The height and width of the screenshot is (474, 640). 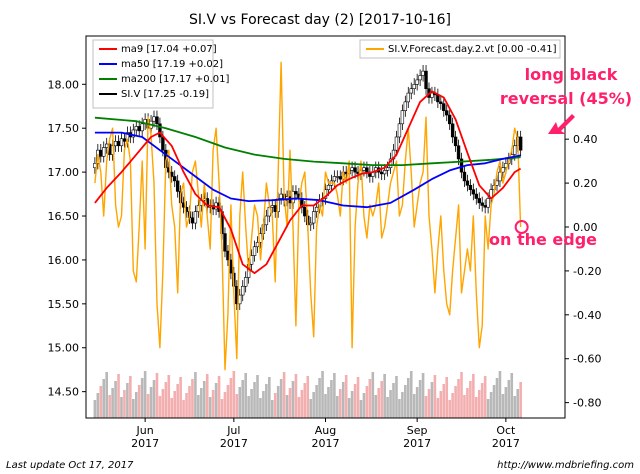 I want to click on legend-right-box, so click(x=460, y=49).